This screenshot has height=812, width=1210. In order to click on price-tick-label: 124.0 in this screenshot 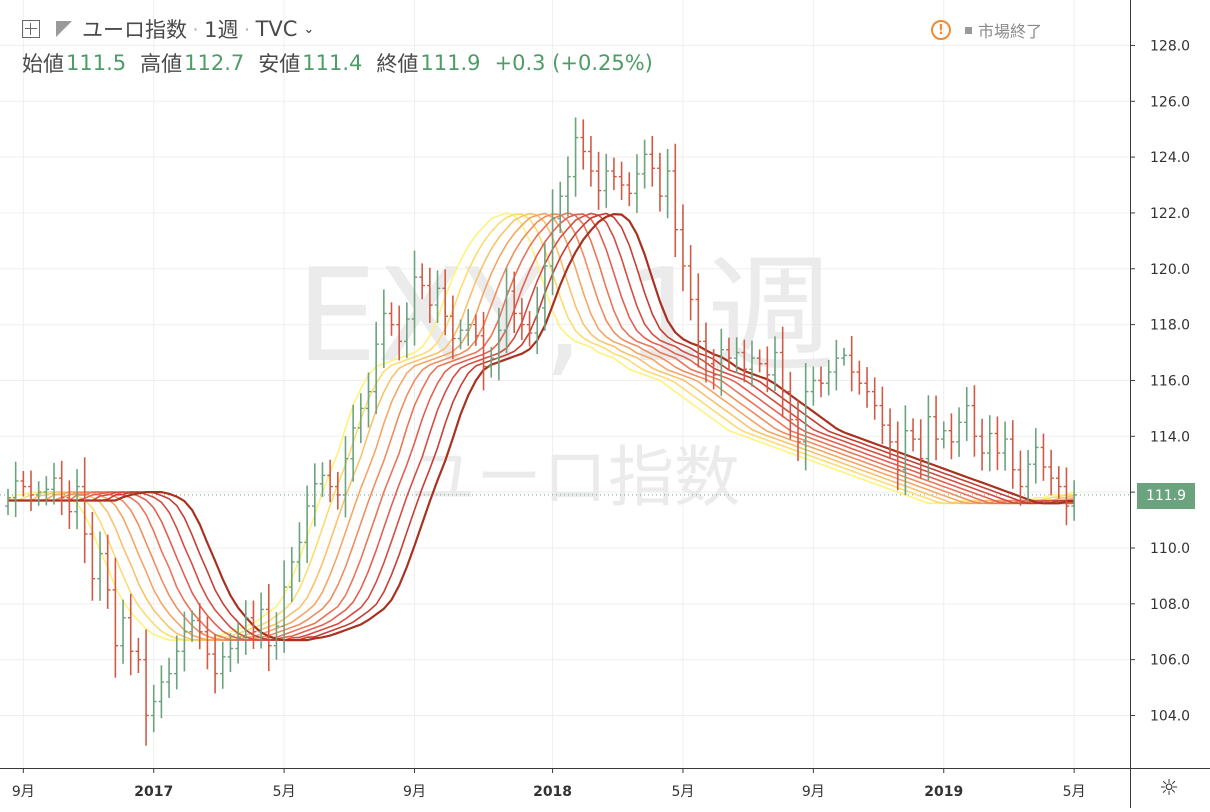, I will do `click(1170, 158)`.